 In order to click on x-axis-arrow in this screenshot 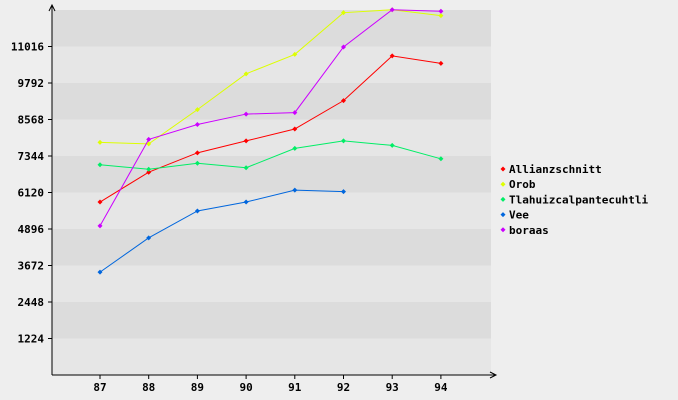, I will do `click(493, 375)`.